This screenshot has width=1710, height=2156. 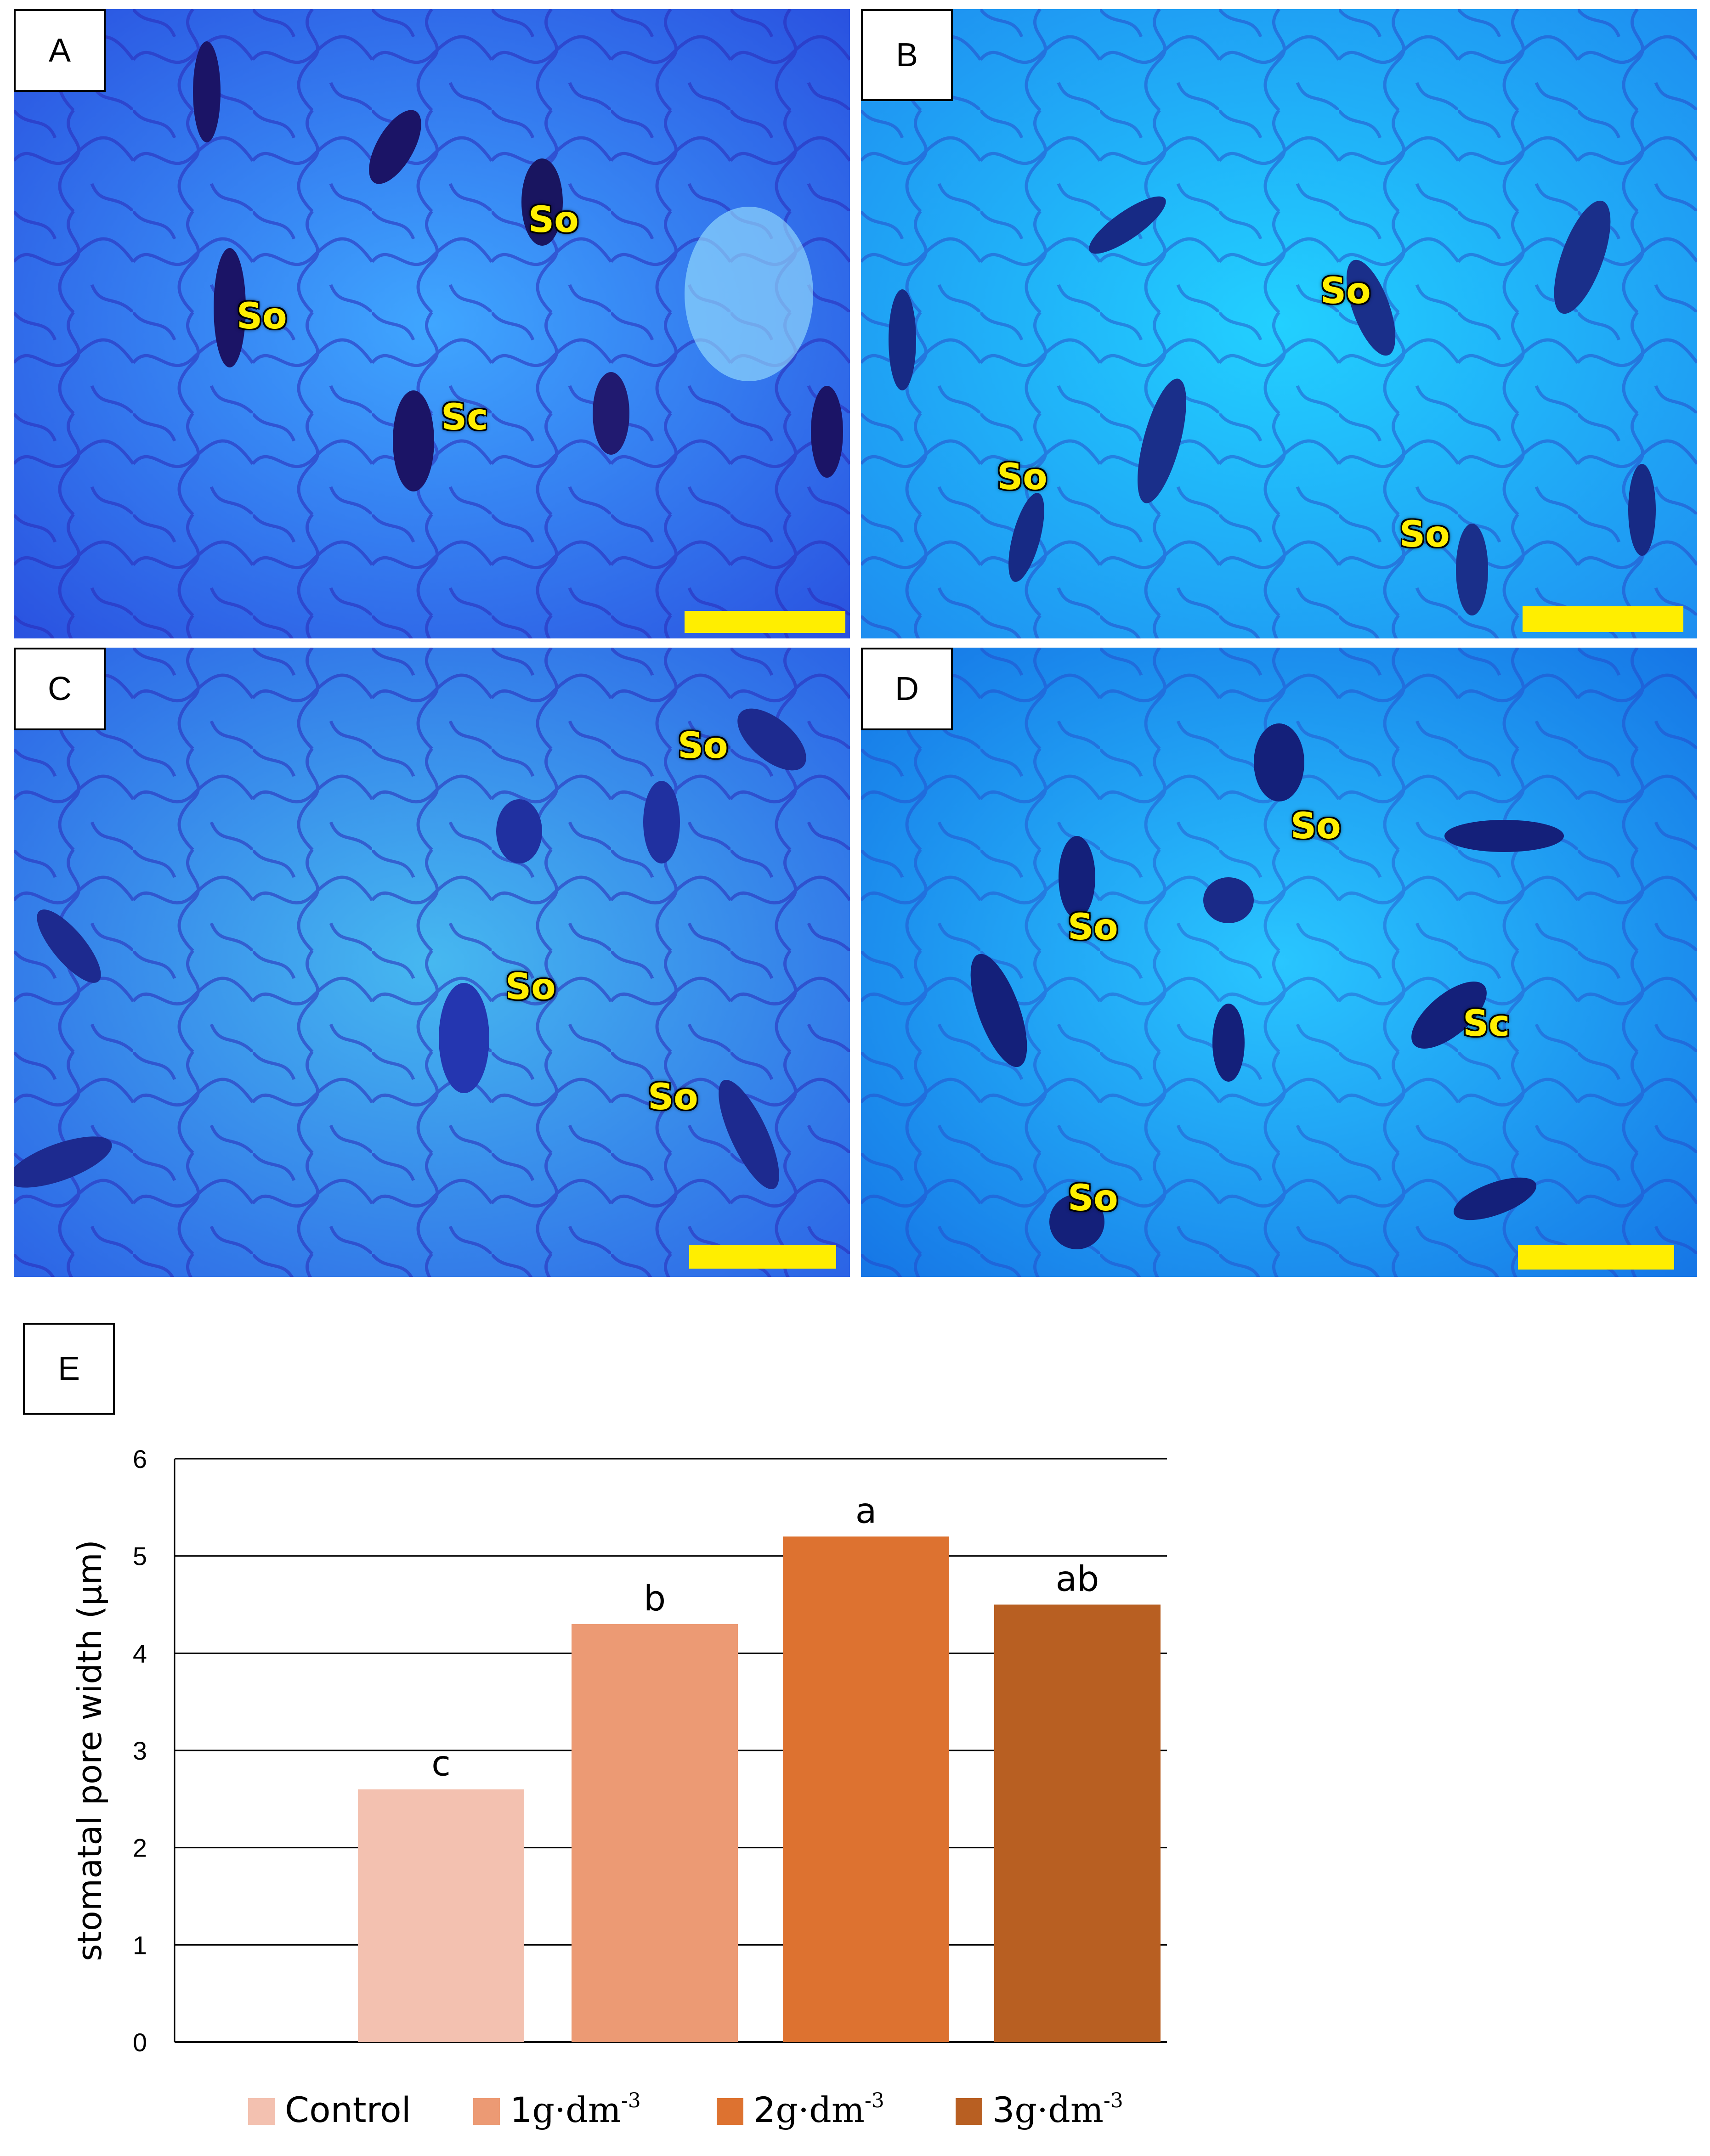 What do you see at coordinates (140, 1750) in the screenshot?
I see `y-tick-label: 3` at bounding box center [140, 1750].